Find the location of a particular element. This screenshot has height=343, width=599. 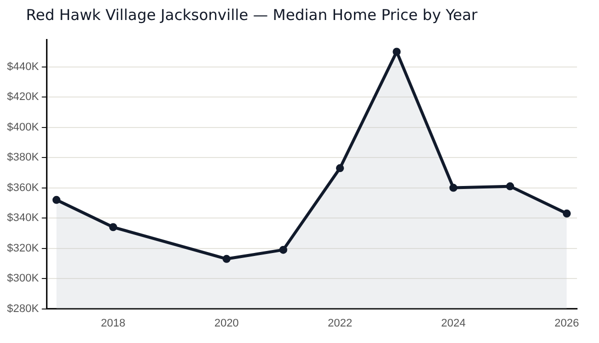

x-tick-label: 2022 is located at coordinates (340, 323).